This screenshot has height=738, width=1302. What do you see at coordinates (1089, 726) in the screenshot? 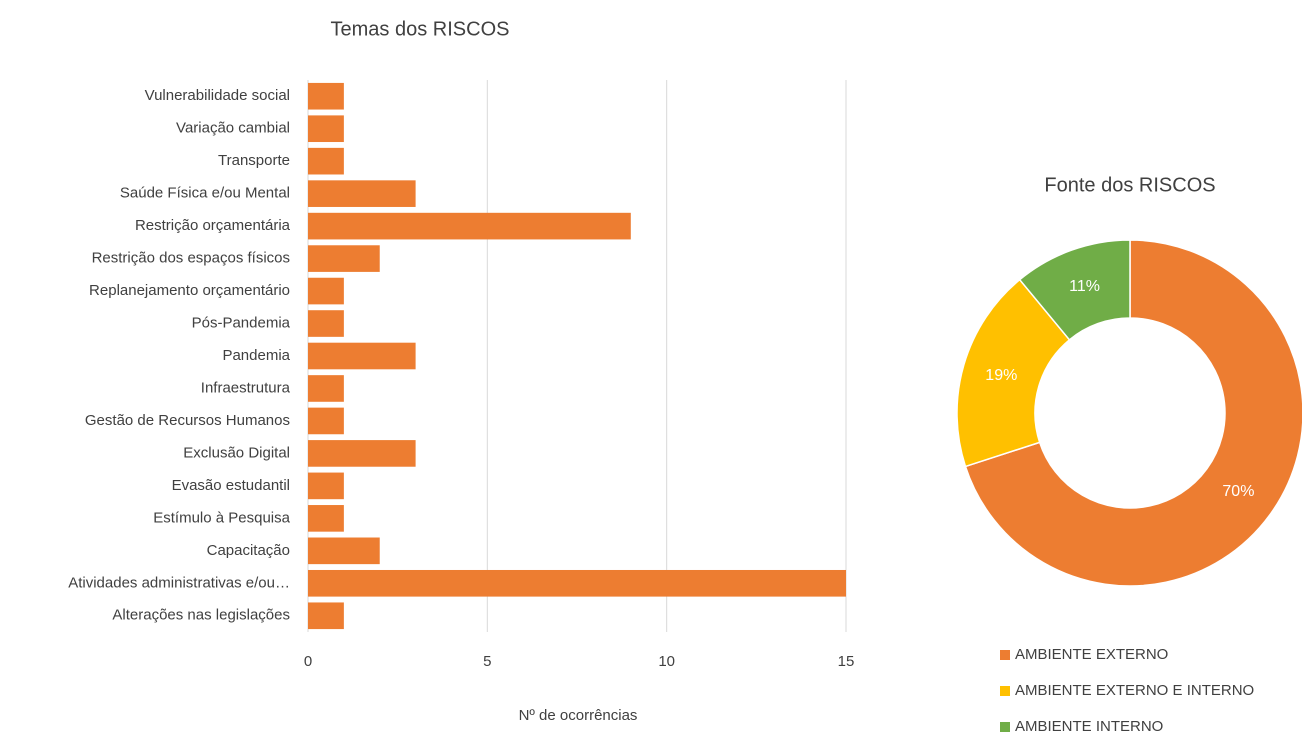
I see `legend-label: AMBIENTE INTERNO` at bounding box center [1089, 726].